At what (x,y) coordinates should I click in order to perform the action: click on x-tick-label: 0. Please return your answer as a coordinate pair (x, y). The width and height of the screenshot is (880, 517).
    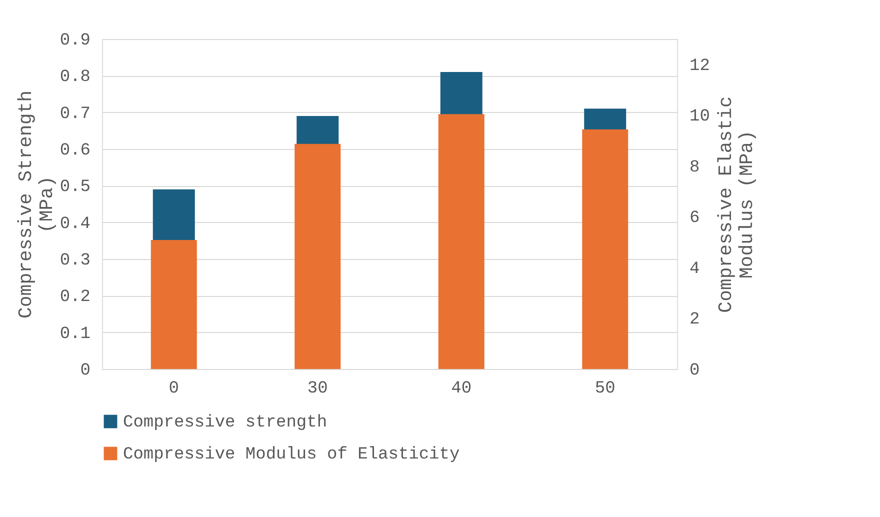
    Looking at the image, I should click on (173, 389).